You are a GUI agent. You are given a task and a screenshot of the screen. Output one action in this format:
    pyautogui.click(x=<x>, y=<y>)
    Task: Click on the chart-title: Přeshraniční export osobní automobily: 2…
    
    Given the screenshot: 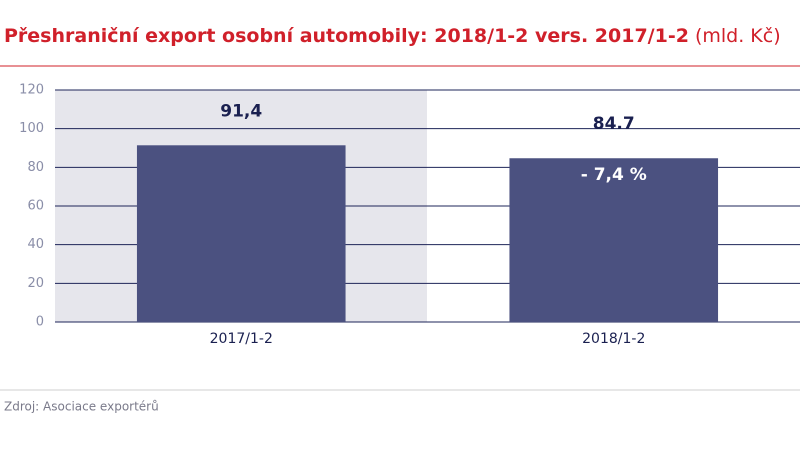 What is the action you would take?
    pyautogui.click(x=392, y=36)
    